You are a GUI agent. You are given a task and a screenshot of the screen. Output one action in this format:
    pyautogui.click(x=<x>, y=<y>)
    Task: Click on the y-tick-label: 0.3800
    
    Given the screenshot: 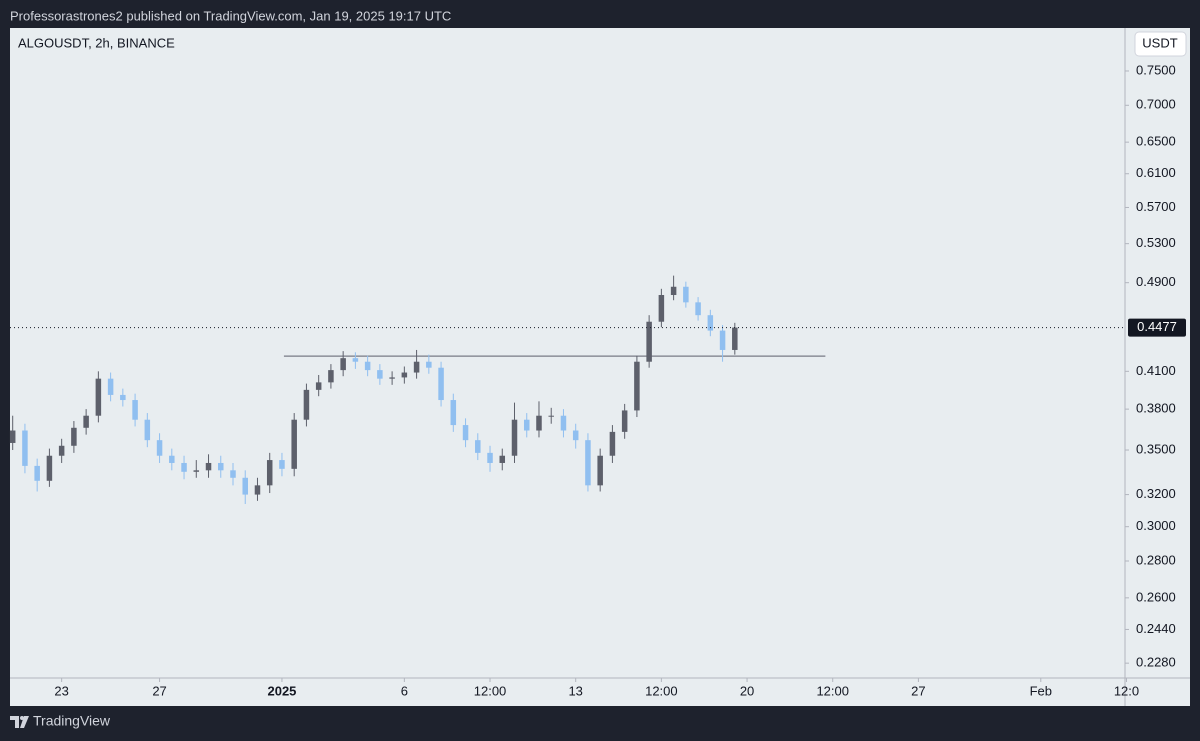 What is the action you would take?
    pyautogui.click(x=1156, y=408)
    